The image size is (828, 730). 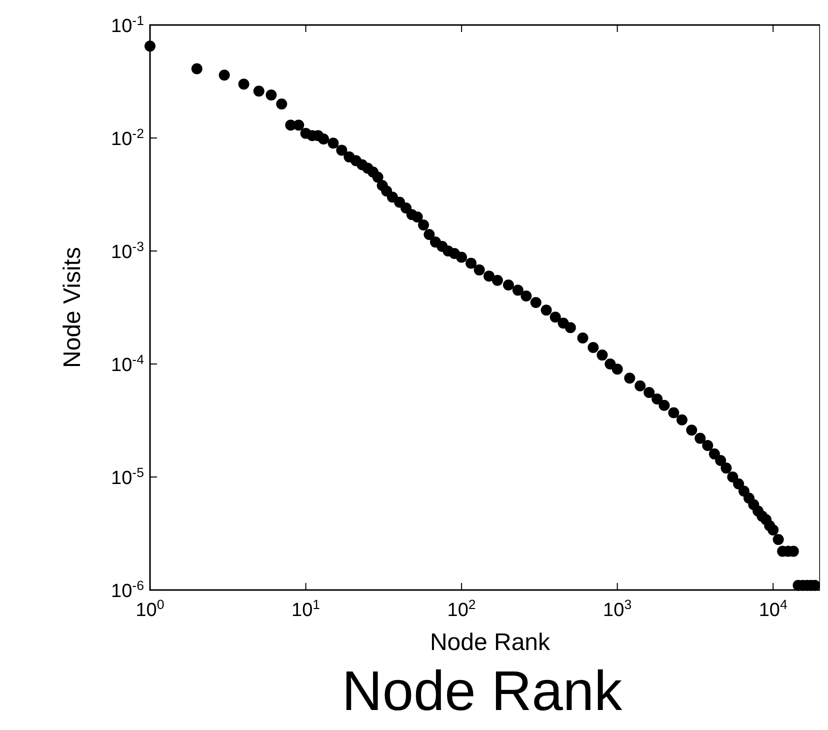 I want to click on text: Node Rank, so click(x=483, y=690).